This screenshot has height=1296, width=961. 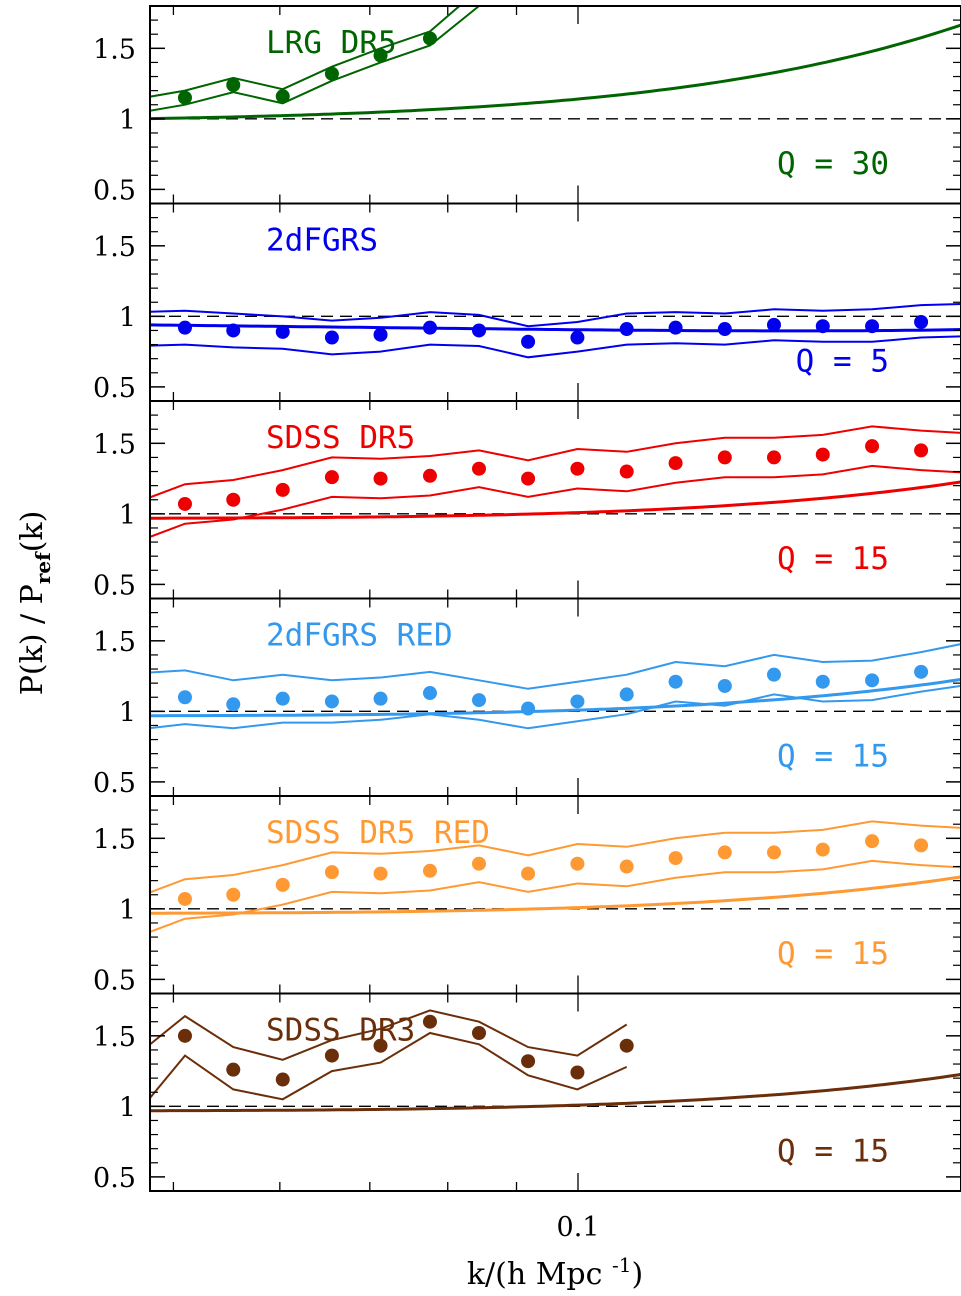 I want to click on panel-label: SDSS DR5, so click(x=340, y=438).